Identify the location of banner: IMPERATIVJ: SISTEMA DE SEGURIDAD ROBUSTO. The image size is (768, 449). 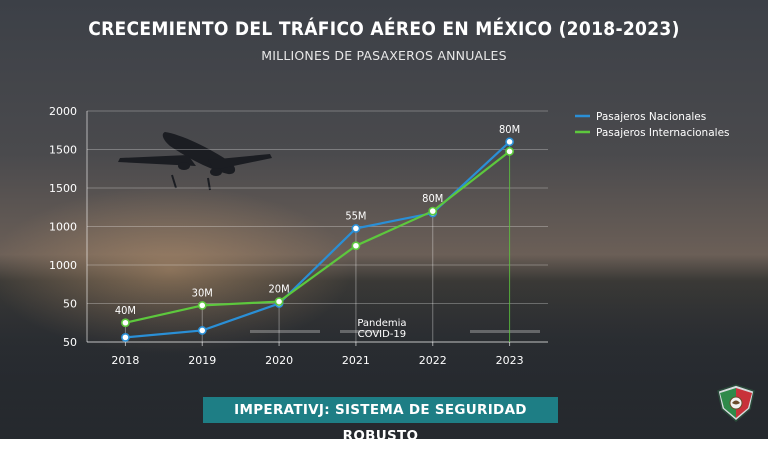
(380, 420).